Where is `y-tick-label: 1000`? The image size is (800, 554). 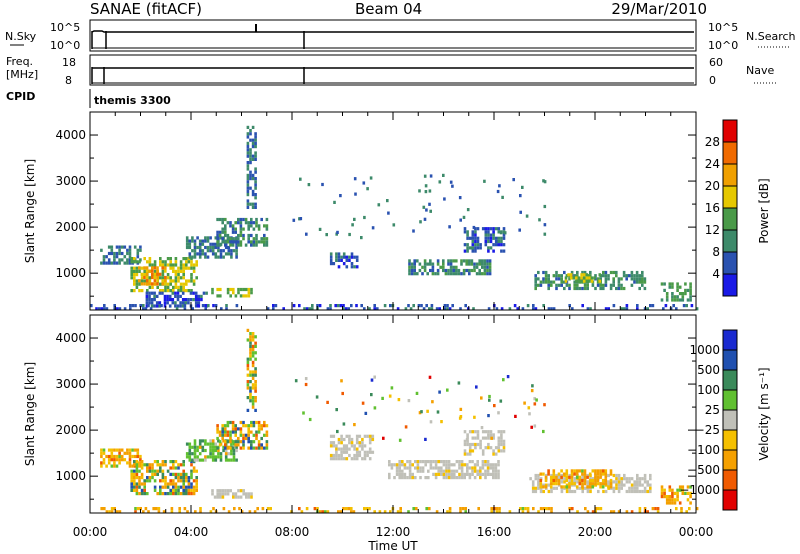
y-tick-label: 1000 is located at coordinates (70, 476).